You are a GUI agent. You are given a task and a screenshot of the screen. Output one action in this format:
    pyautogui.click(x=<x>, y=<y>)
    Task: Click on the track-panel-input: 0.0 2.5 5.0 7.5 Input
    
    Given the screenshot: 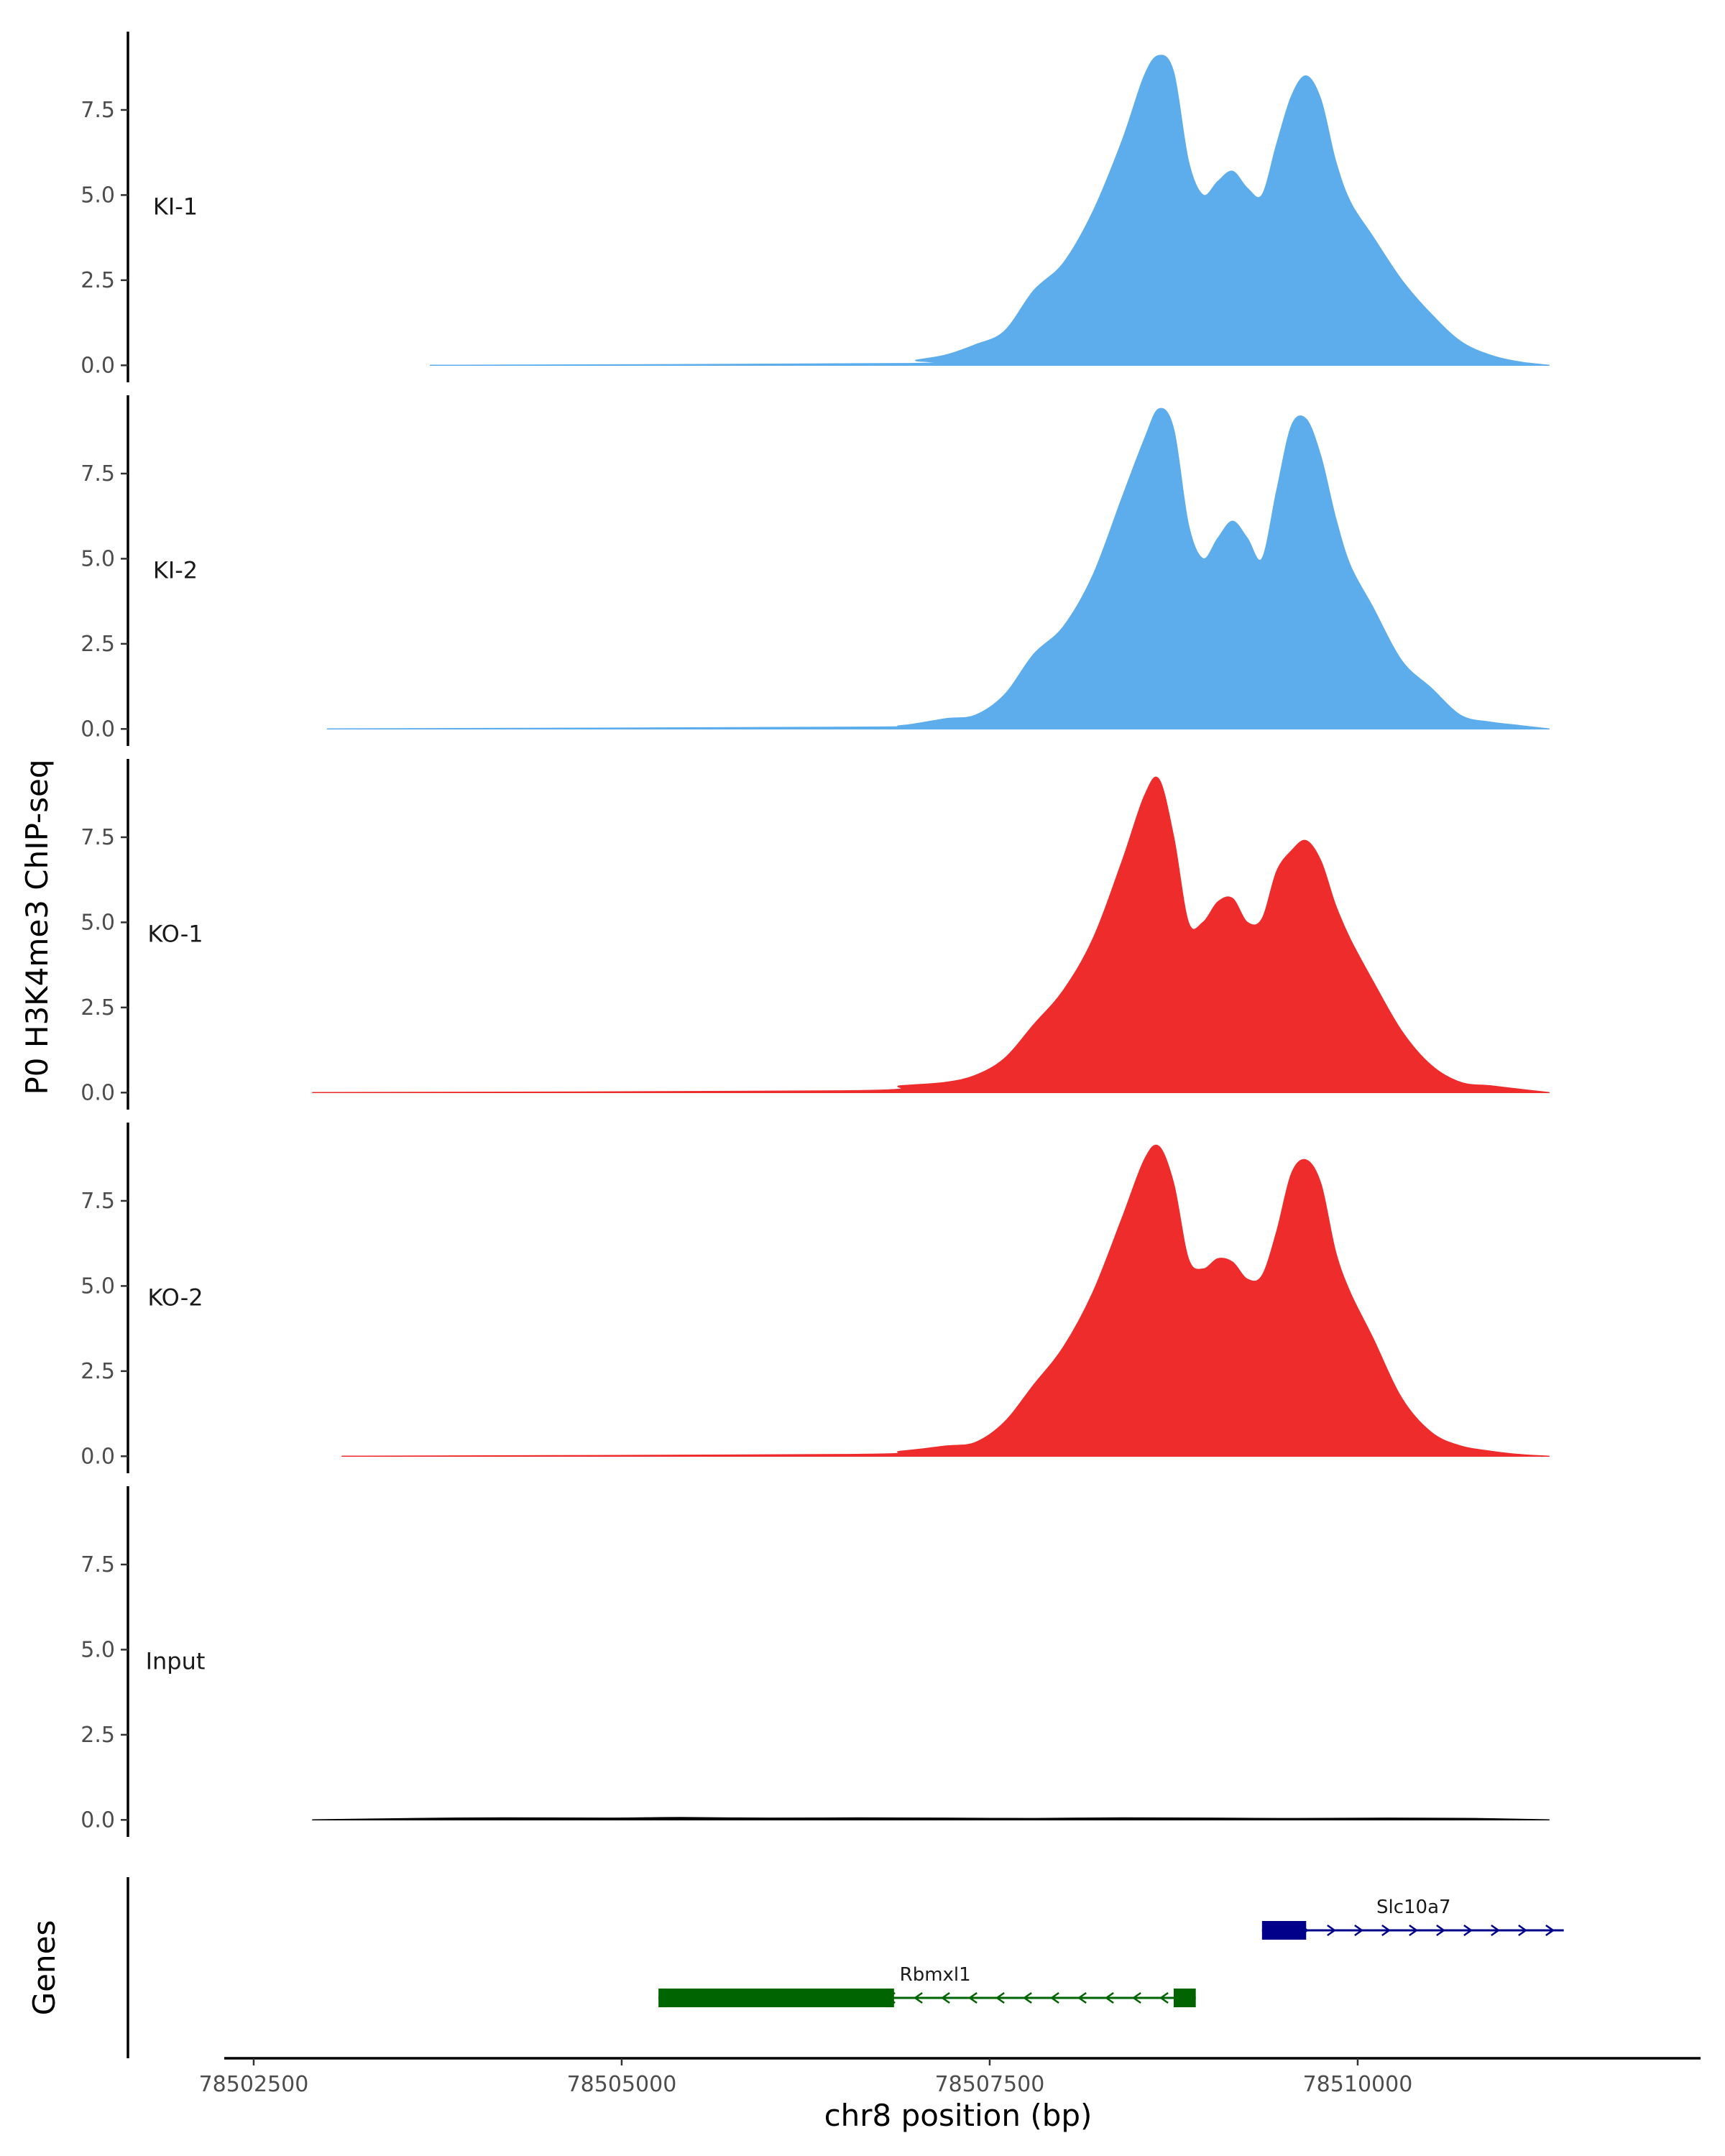 What is the action you would take?
    pyautogui.click(x=815, y=1661)
    